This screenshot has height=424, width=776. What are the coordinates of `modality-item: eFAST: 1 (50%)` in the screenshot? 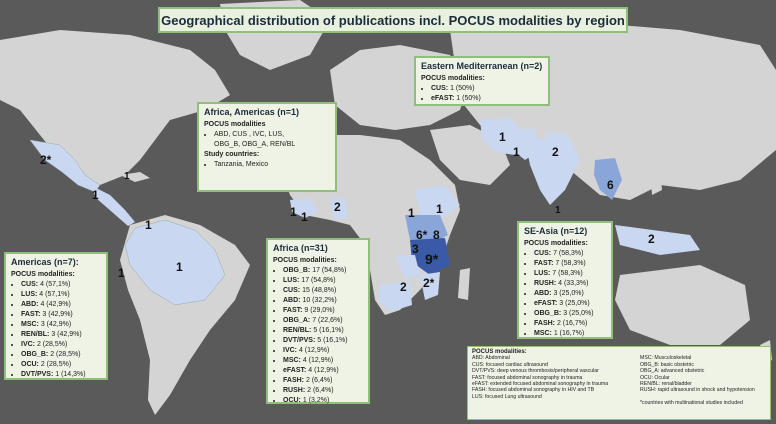 It's located at (487, 99).